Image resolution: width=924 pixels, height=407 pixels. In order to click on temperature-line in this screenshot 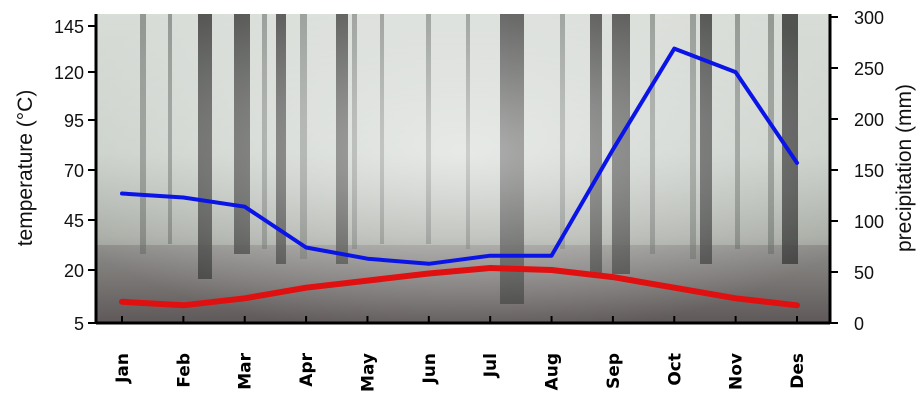, I will do `click(459, 287)`.